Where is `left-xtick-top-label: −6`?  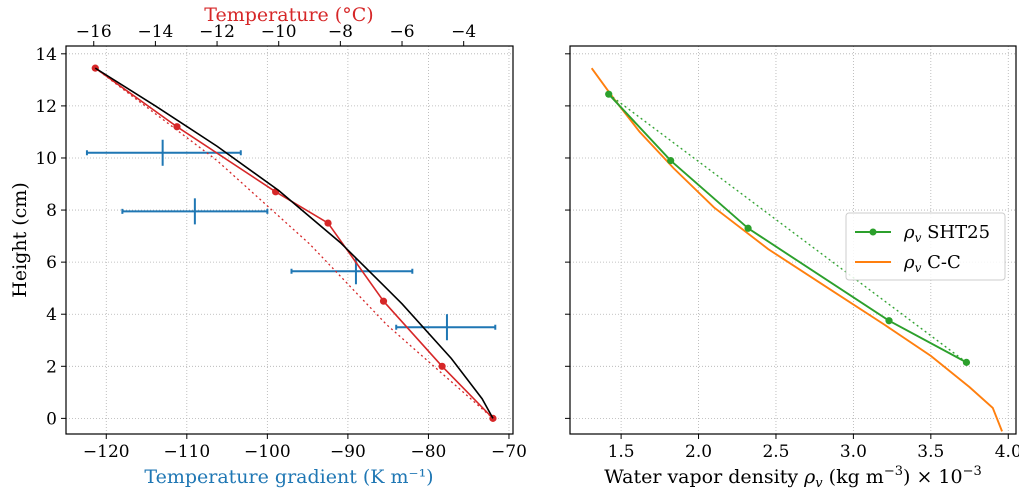 left-xtick-top-label: −6 is located at coordinates (401, 32).